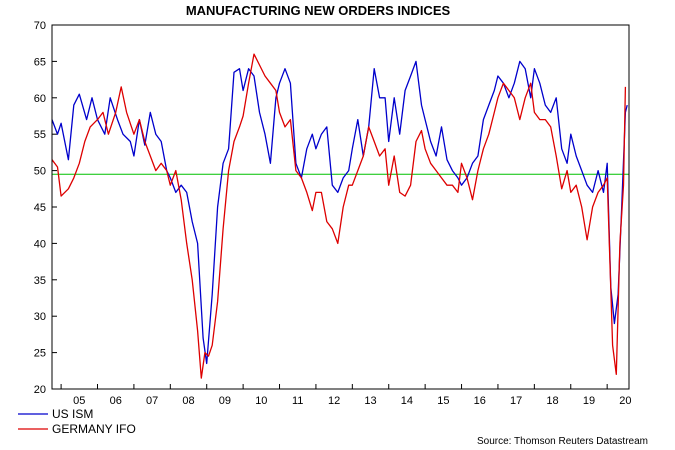  What do you see at coordinates (40, 62) in the screenshot?
I see `y-tick-label: 65` at bounding box center [40, 62].